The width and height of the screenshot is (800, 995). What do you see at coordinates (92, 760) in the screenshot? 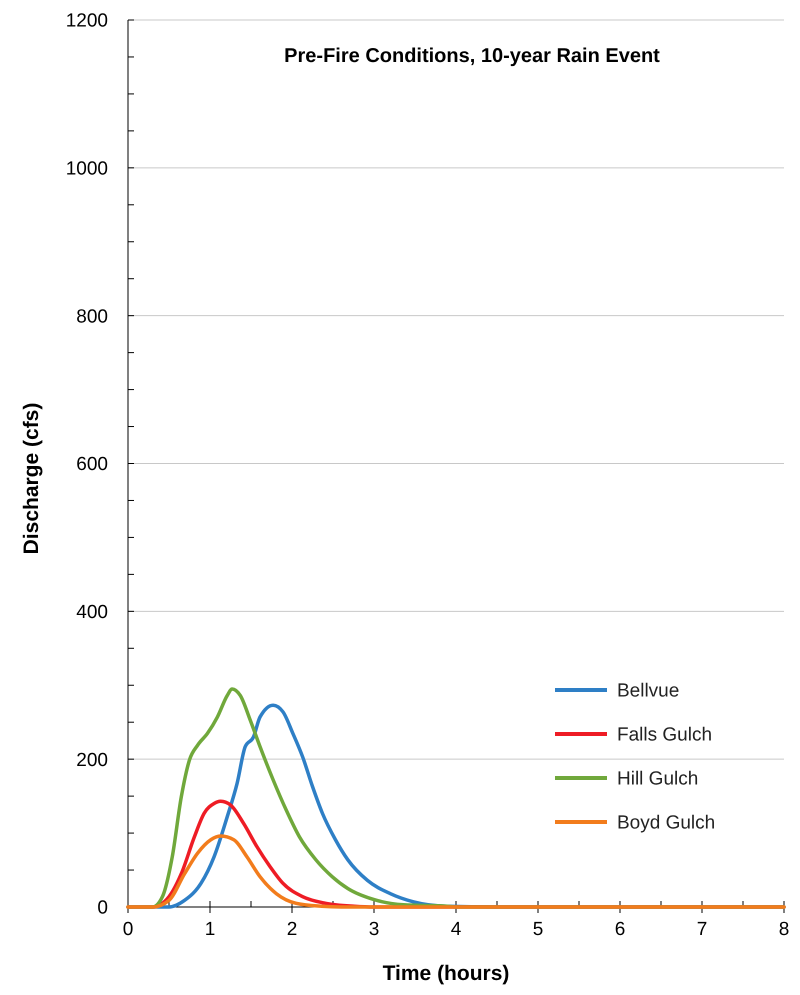
I see `y-tick-label: 200` at bounding box center [92, 760].